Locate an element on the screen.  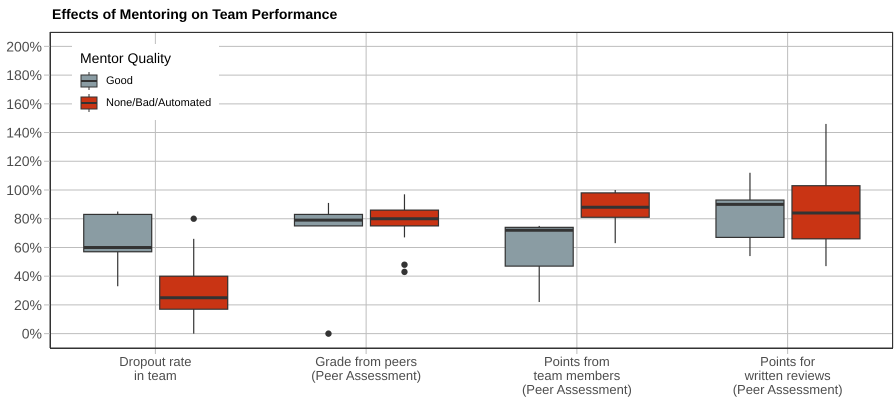
x-tick-label: Points from team members (Peer Assessment) is located at coordinates (577, 375).